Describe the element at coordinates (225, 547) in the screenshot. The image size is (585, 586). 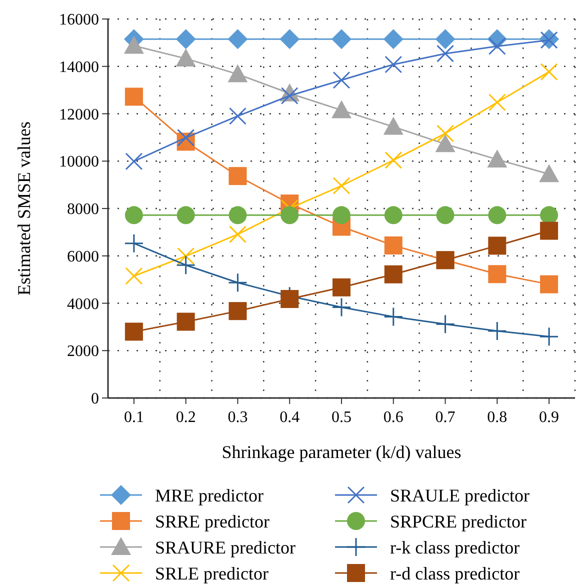
I see `legend-label: SRAURE predictor` at that location.